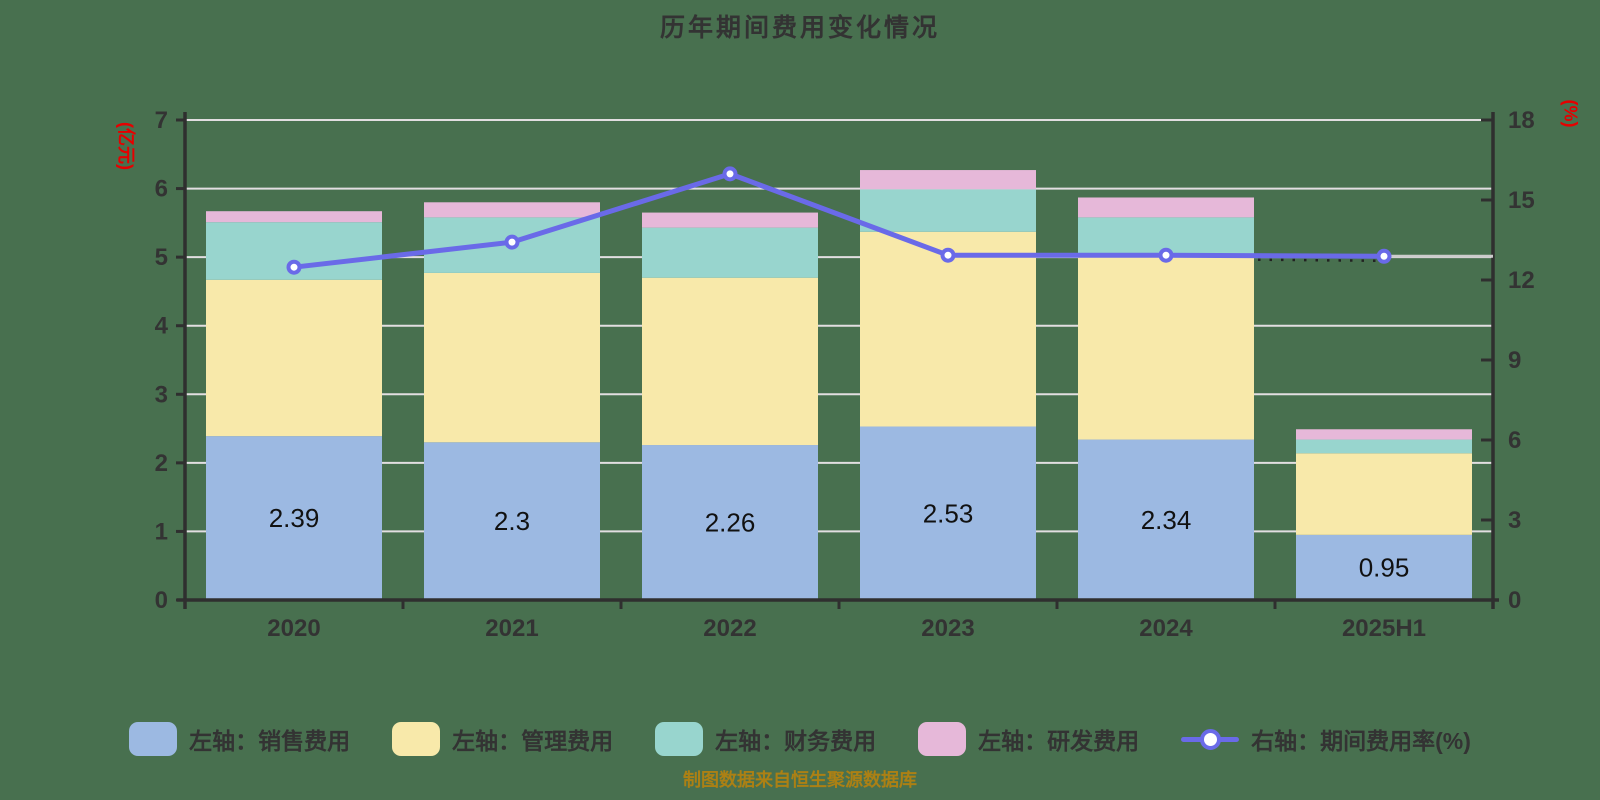  I want to click on bar-value-label-2022: 2.26, so click(730, 523).